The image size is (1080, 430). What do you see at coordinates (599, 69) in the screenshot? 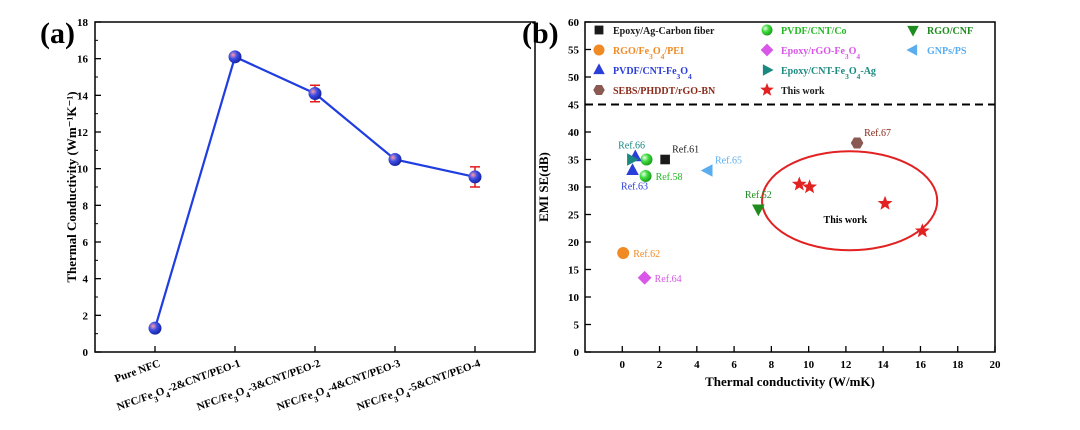
I see `legend-marker-triangle-up` at bounding box center [599, 69].